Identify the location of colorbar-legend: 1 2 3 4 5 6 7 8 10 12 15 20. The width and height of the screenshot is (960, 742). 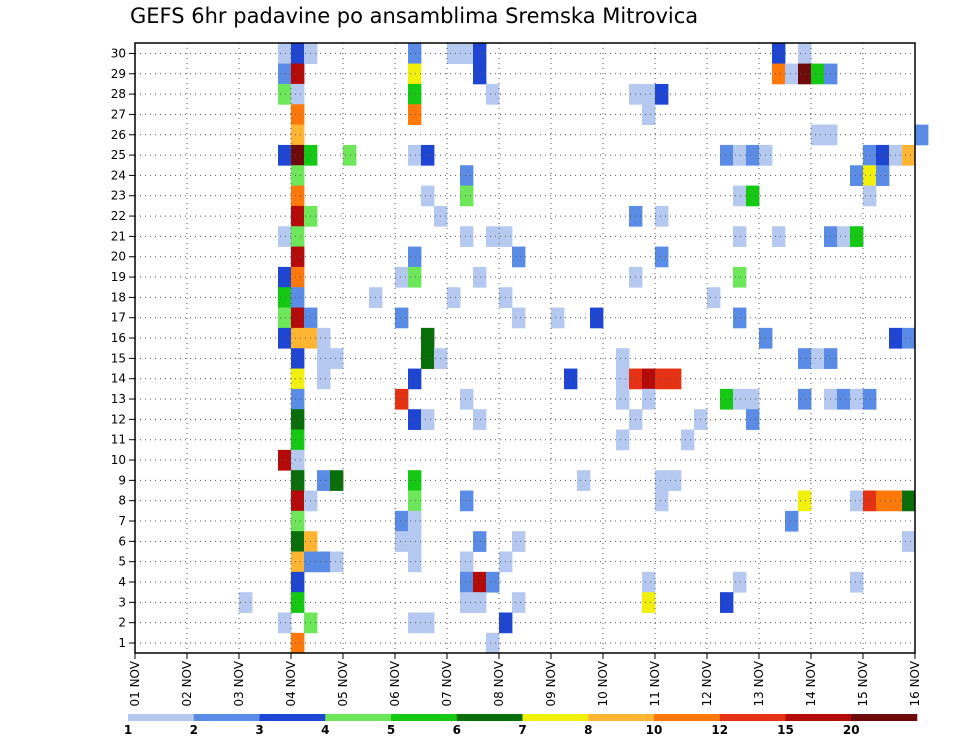
(521, 725).